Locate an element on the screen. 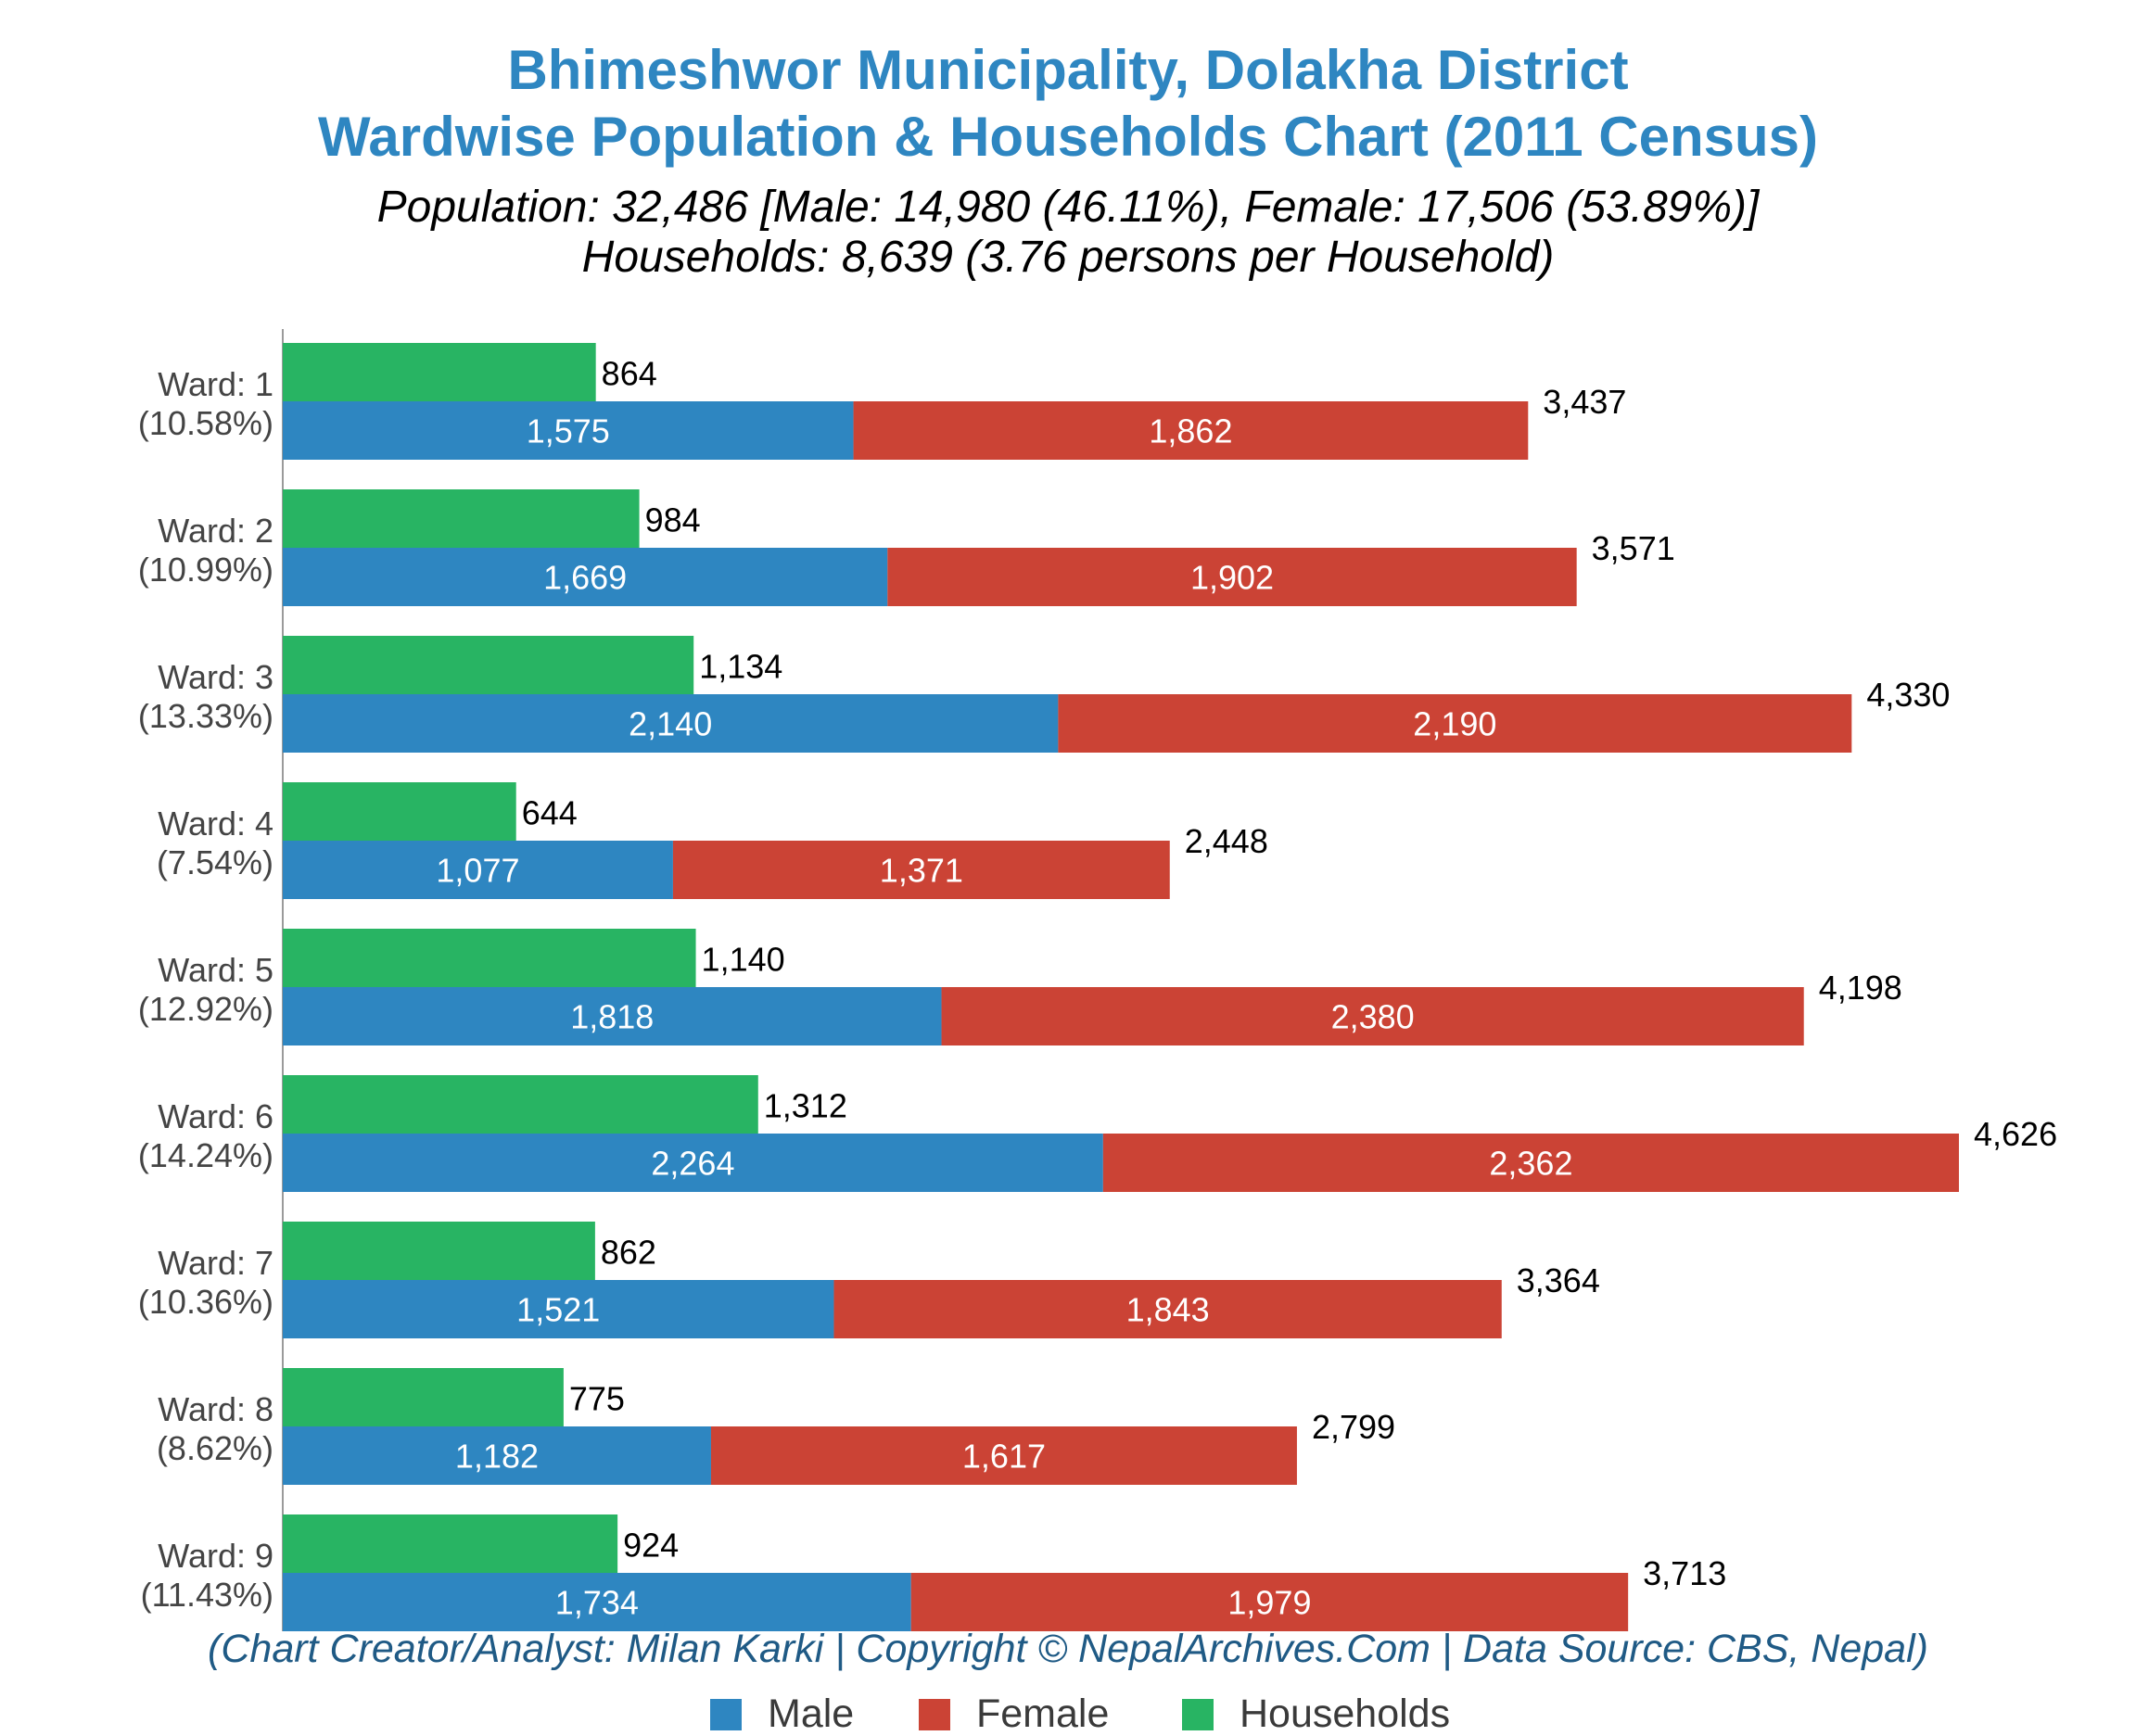  male-label-ward-7: 1,521 is located at coordinates (558, 1310).